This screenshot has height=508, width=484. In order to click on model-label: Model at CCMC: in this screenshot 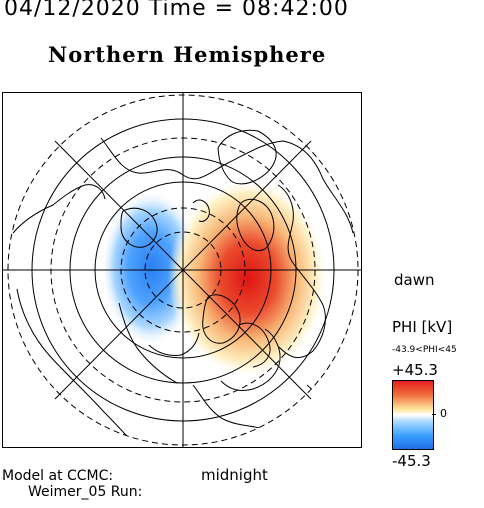, I will do `click(58, 476)`.